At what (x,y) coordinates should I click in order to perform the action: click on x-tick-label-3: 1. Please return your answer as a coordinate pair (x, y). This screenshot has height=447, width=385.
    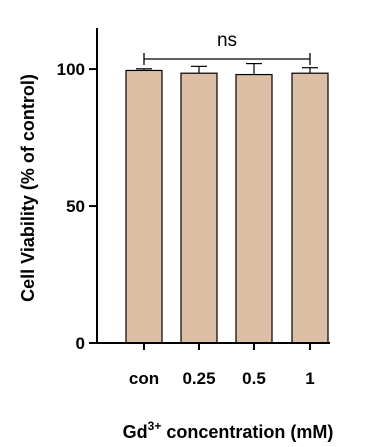
    Looking at the image, I should click on (309, 378).